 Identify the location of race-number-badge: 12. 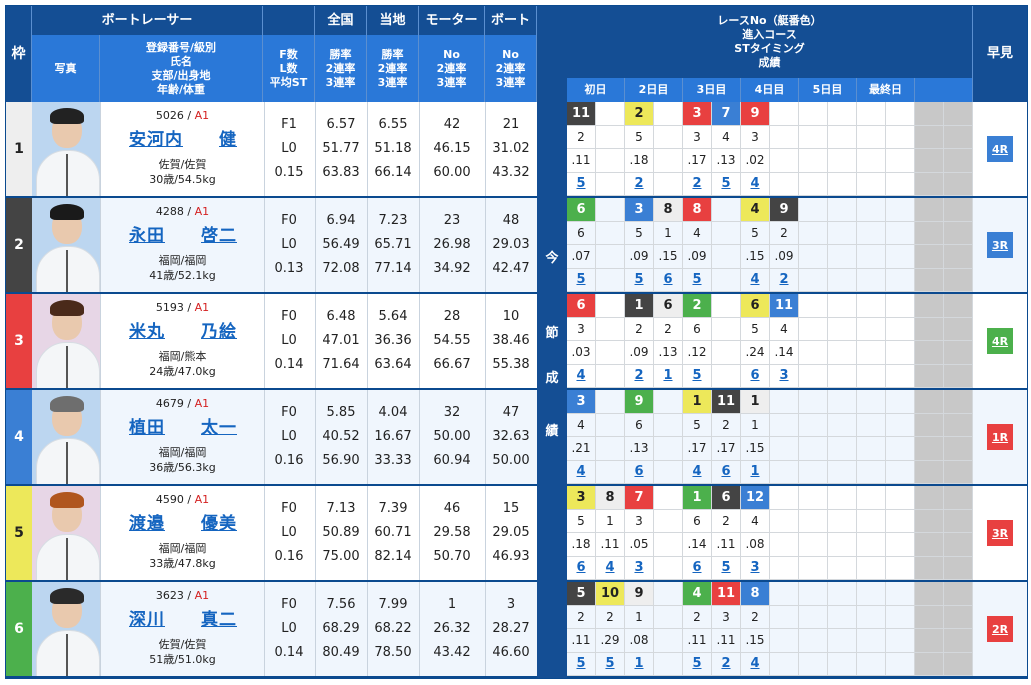
(755, 498).